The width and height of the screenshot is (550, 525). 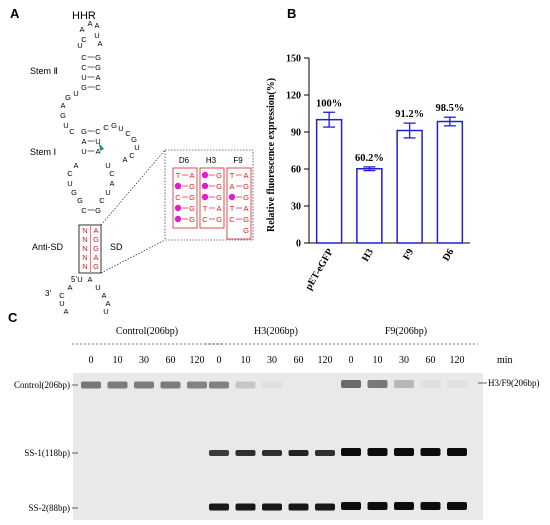 What do you see at coordinates (383, 195) in the screenshot?
I see `bars: 100% pET-eGFP 60.2% H3 91.2% F9 98.5% D6` at bounding box center [383, 195].